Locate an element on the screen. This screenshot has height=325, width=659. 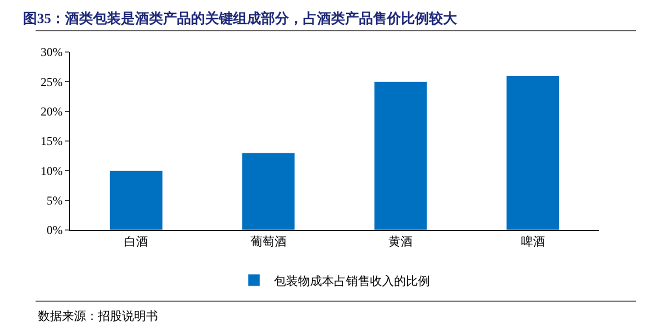
y-tick-label: 15% is located at coordinates (51, 141).